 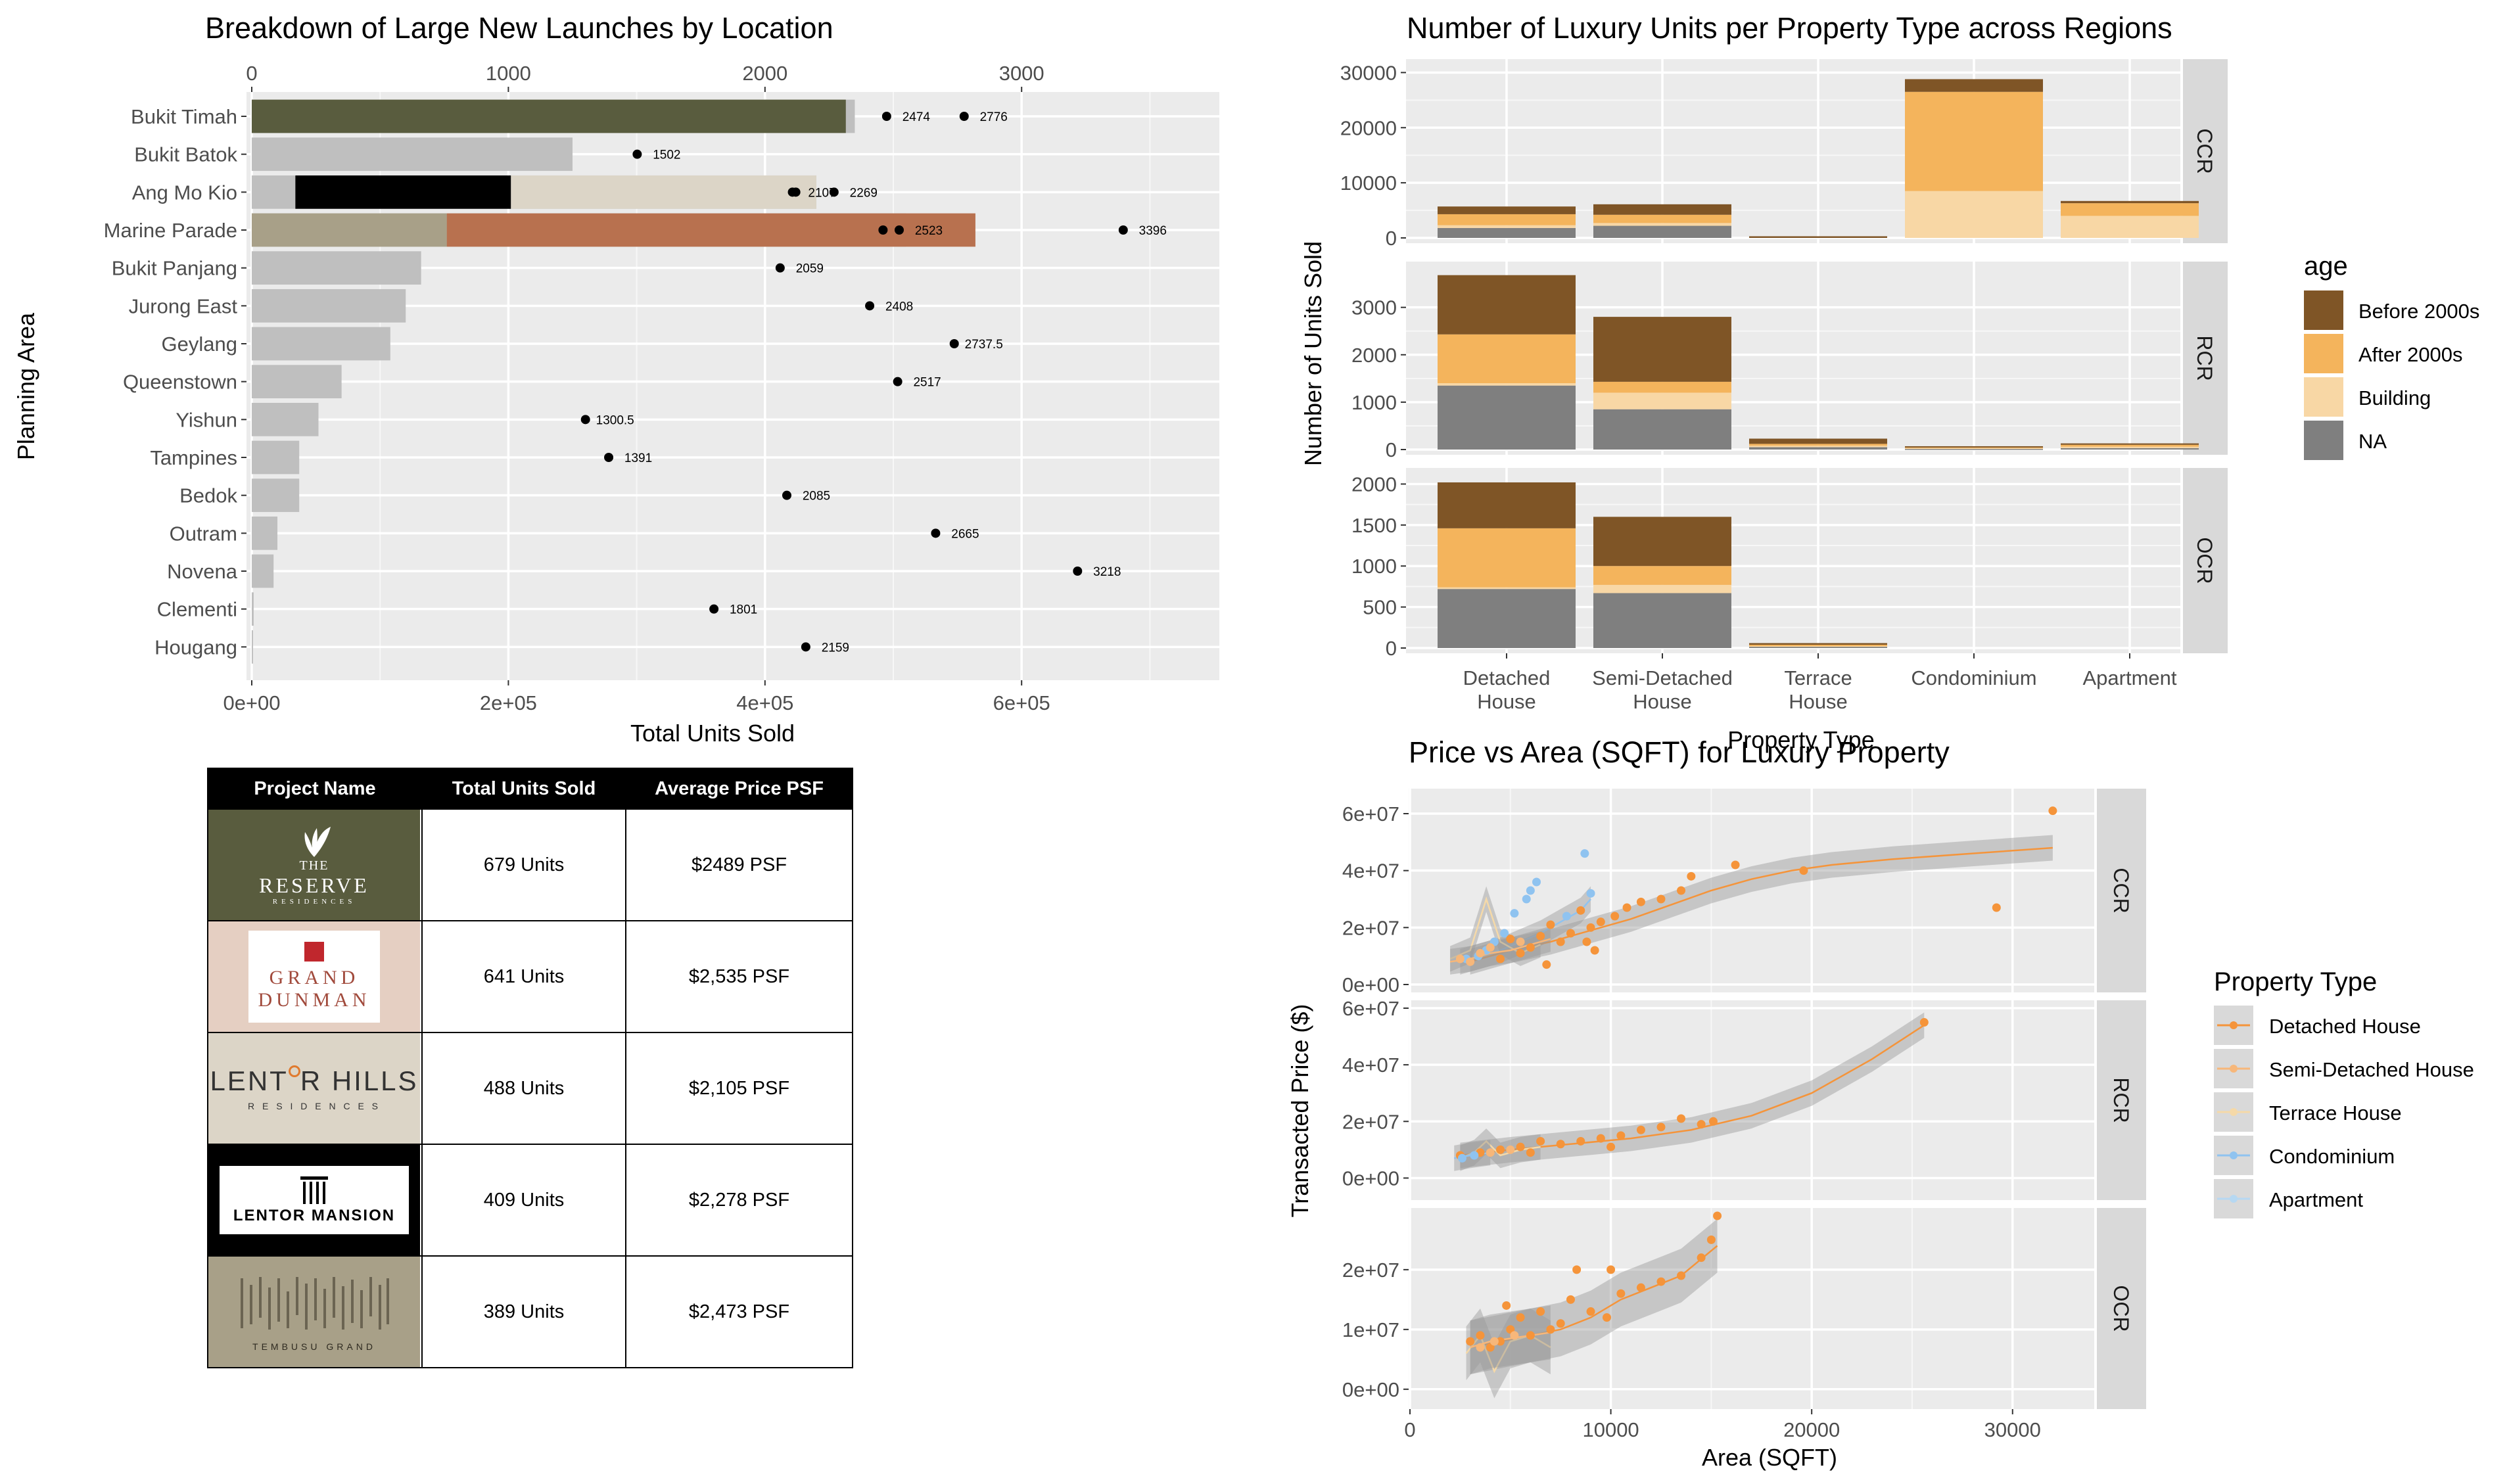 What do you see at coordinates (549, 116) in the screenshot?
I see `highlight-bar-segment` at bounding box center [549, 116].